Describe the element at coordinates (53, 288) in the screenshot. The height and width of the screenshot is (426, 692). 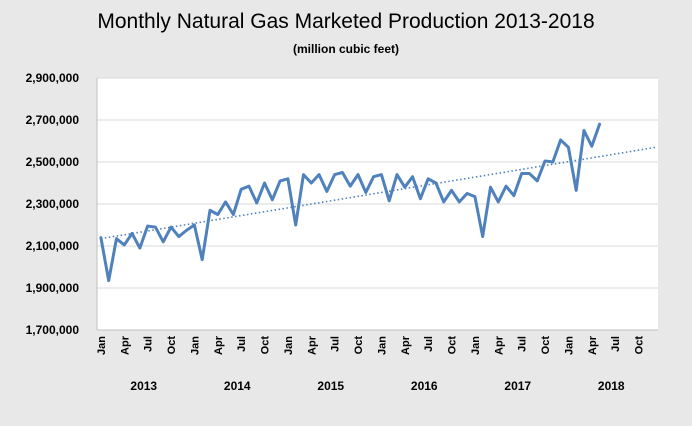
I see `y-tick-label: 1,900,000` at that location.